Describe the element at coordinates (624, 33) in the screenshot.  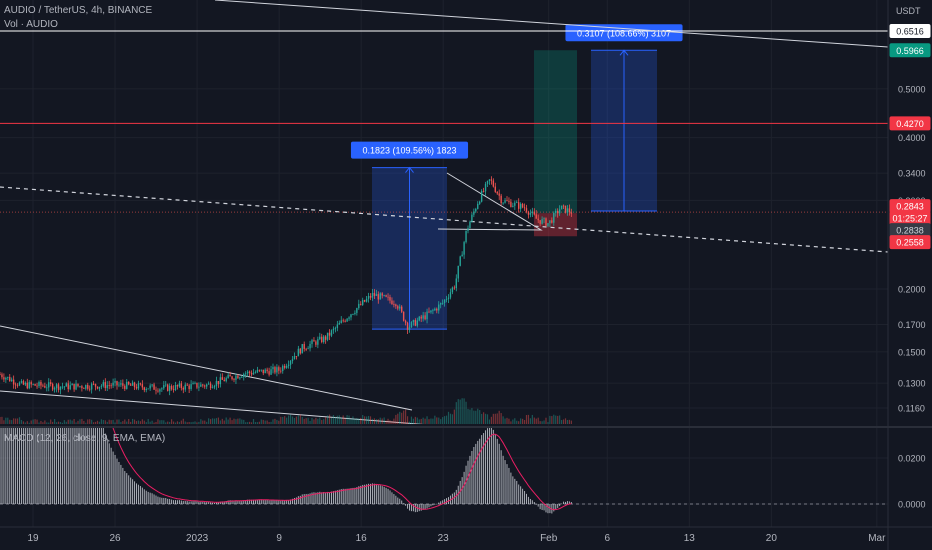
I see `measure-label-bg` at that location.